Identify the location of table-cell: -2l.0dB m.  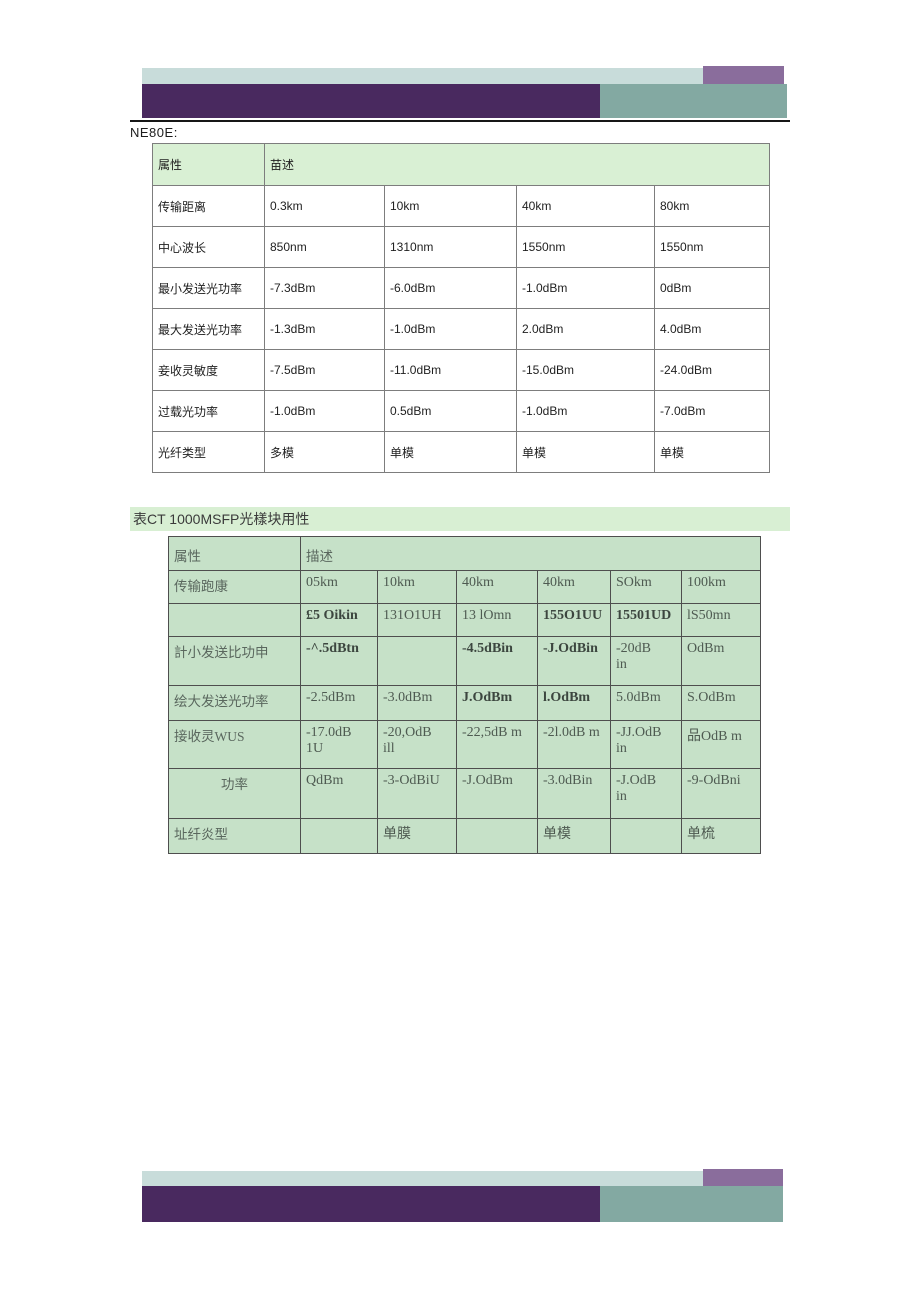
(574, 744).